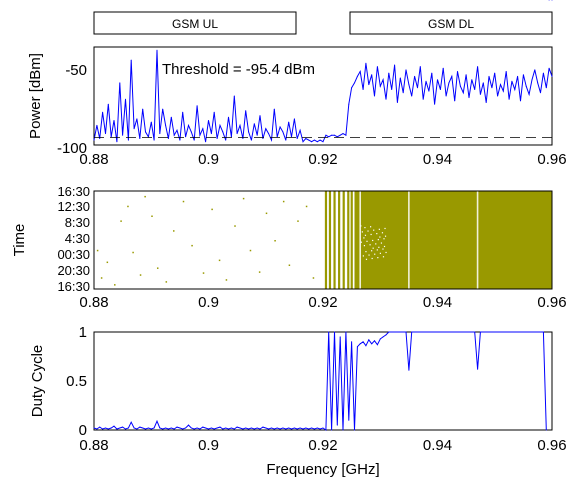  What do you see at coordinates (551, 159) in the screenshot?
I see `power-xtick-4: 0.96` at bounding box center [551, 159].